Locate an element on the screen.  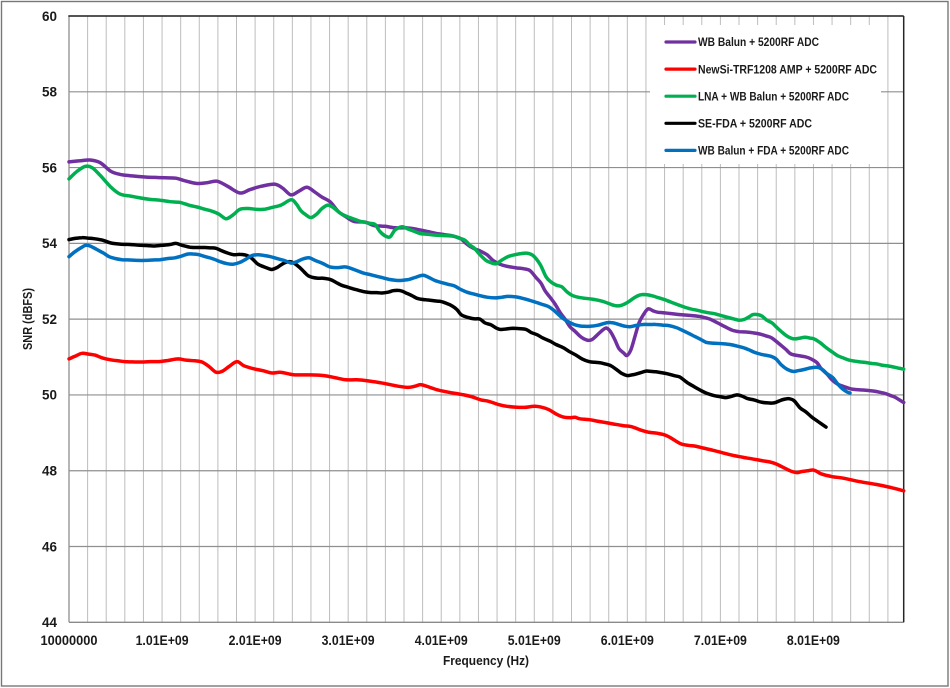
svg-text: 52 is located at coordinates (49, 319).